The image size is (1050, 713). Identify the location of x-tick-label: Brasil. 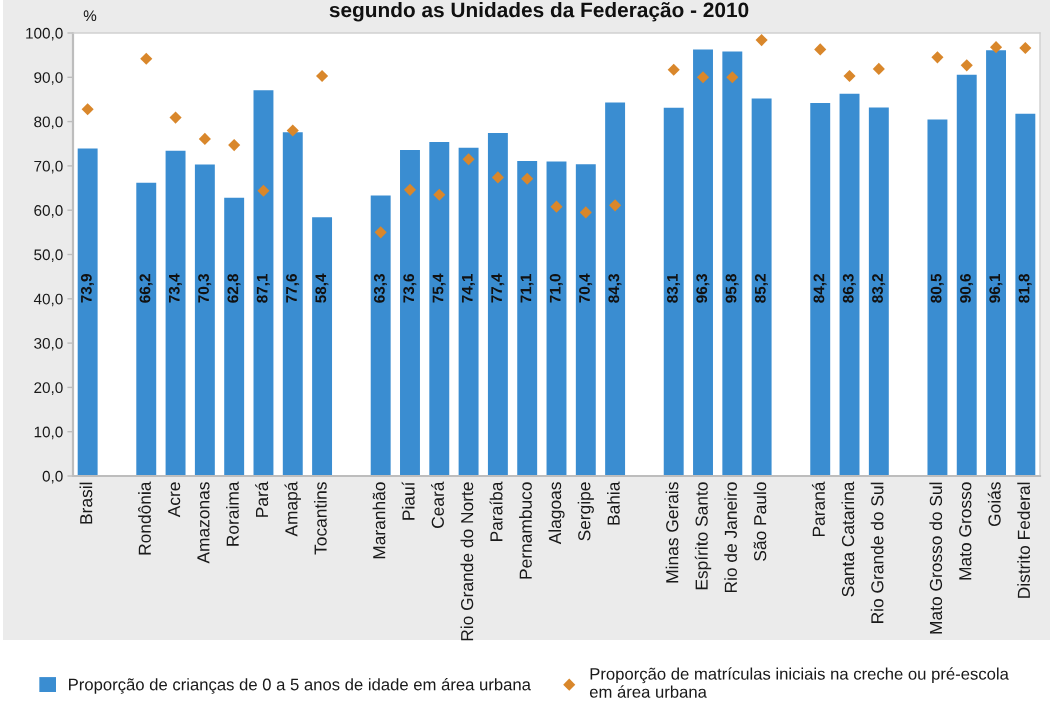
(86, 503).